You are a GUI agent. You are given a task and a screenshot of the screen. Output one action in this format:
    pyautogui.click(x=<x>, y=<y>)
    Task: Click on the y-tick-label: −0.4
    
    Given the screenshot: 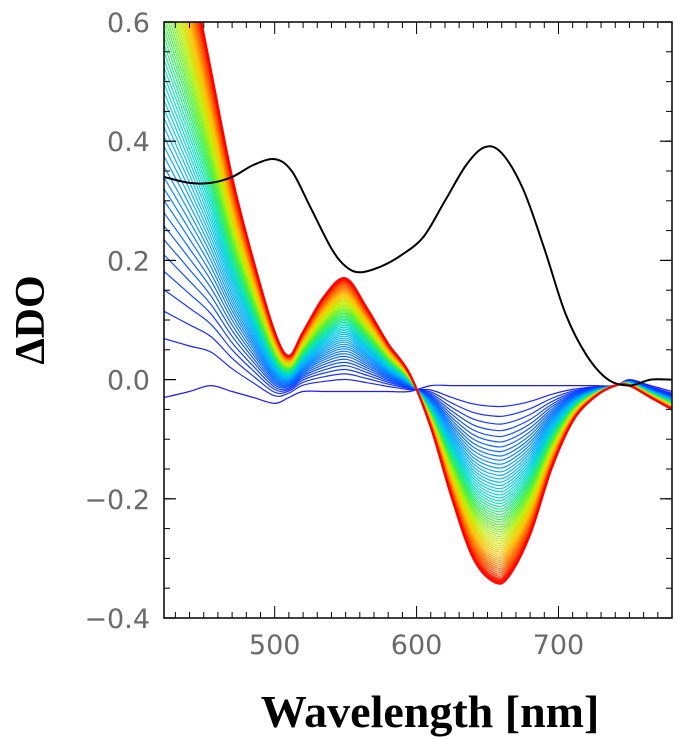 What is the action you would take?
    pyautogui.click(x=117, y=619)
    